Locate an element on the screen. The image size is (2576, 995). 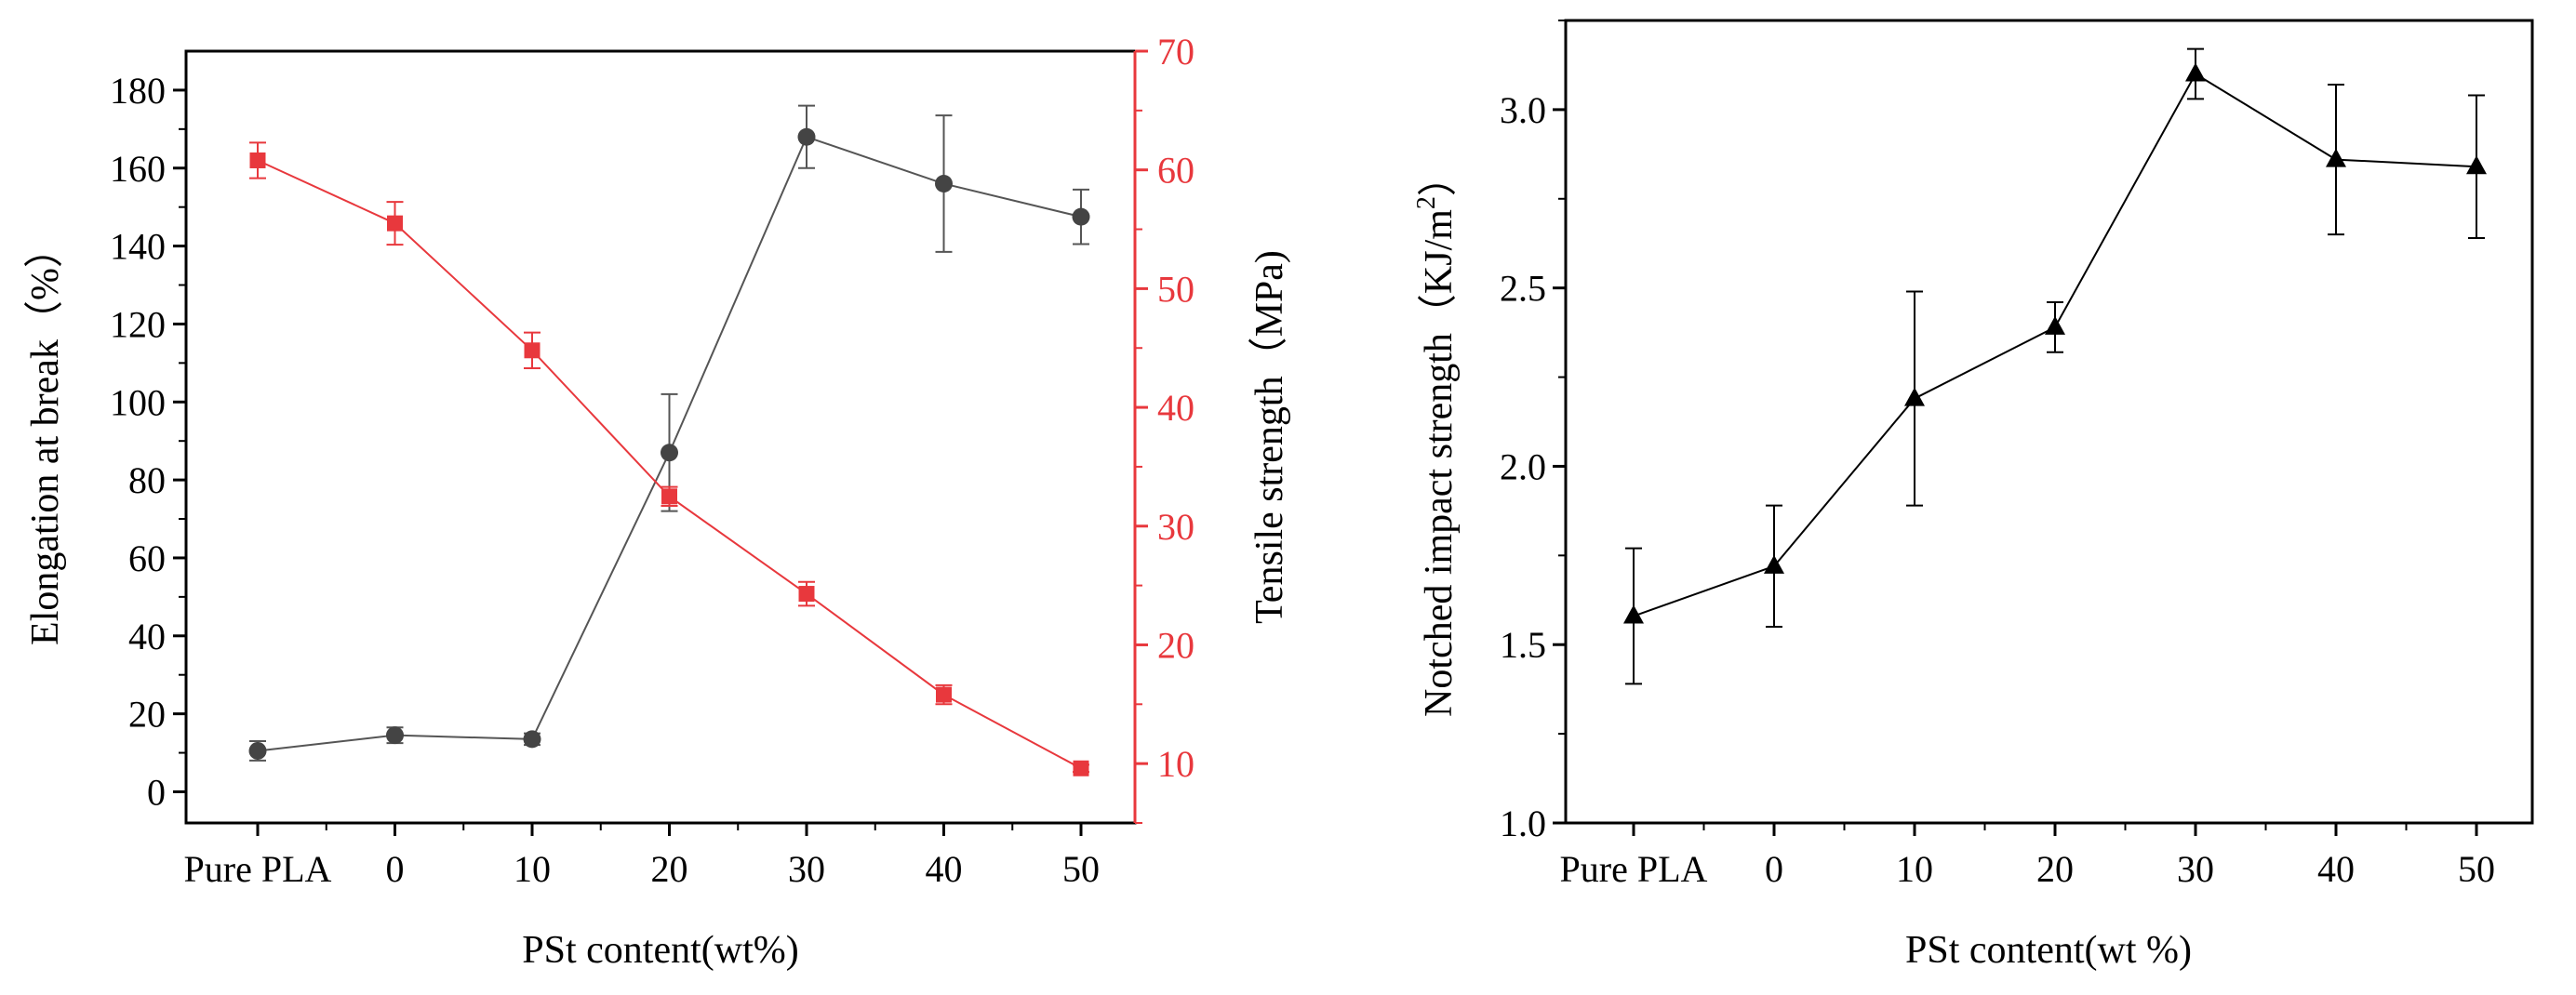
impact-xtick-label: 0 is located at coordinates (1774, 869).